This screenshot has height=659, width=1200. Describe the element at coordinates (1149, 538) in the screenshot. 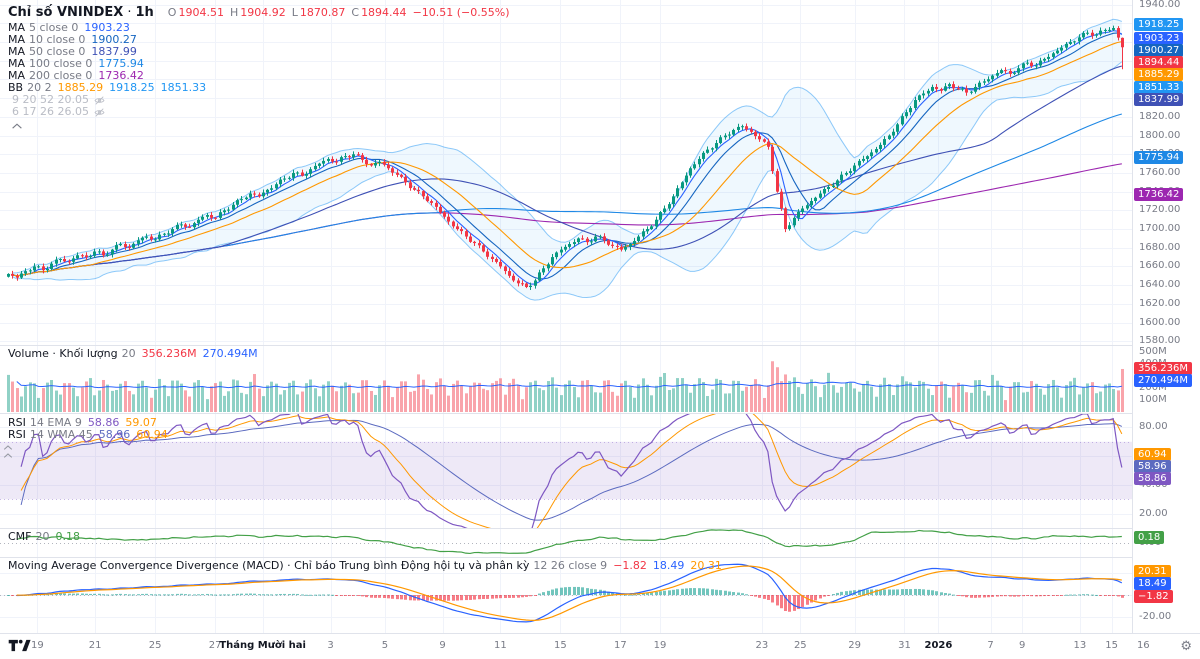

I see `axis-price-badge: 0.18` at that location.